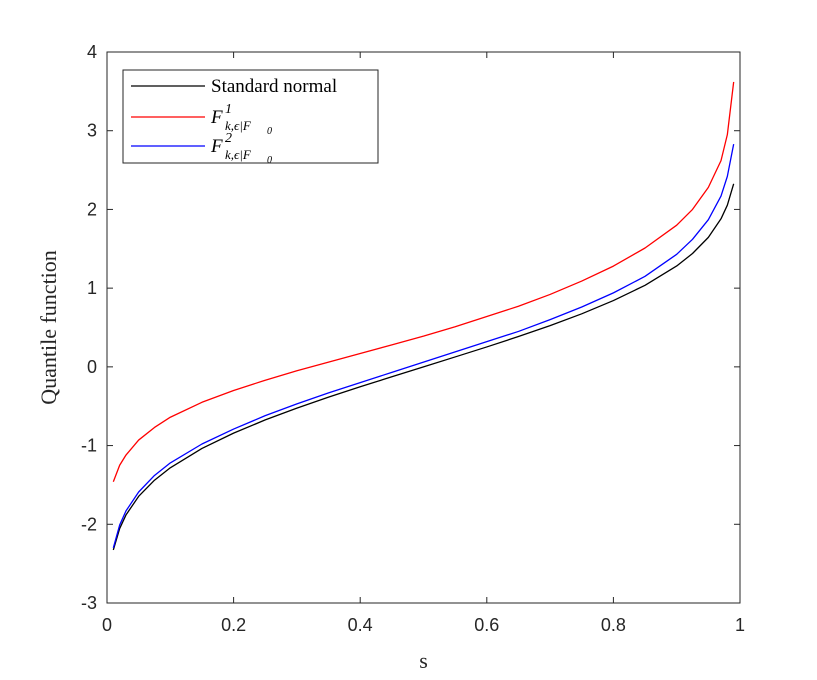  I want to click on legend-sup-3: 2, so click(228, 138).